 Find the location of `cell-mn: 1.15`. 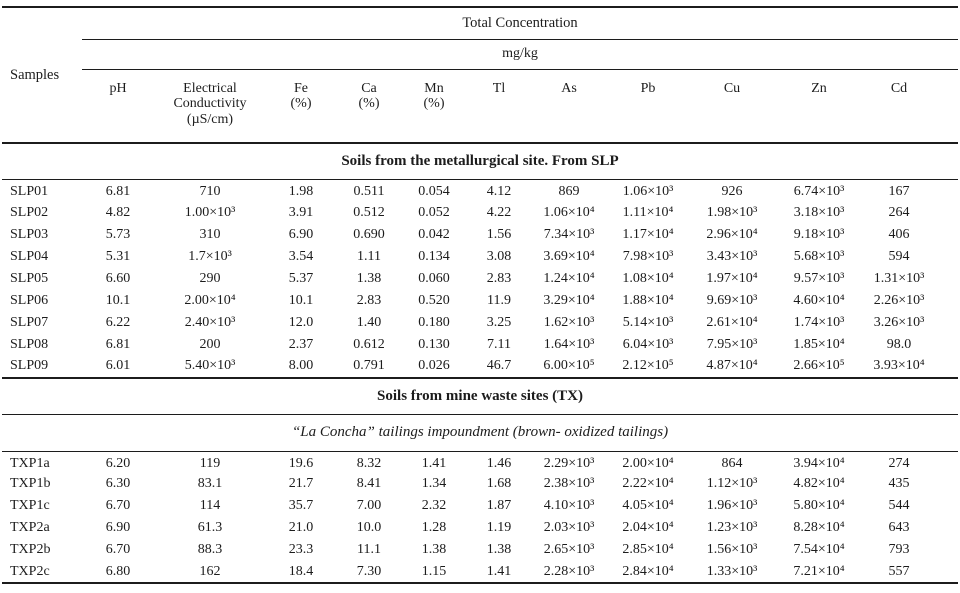

cell-mn: 1.15 is located at coordinates (434, 571).